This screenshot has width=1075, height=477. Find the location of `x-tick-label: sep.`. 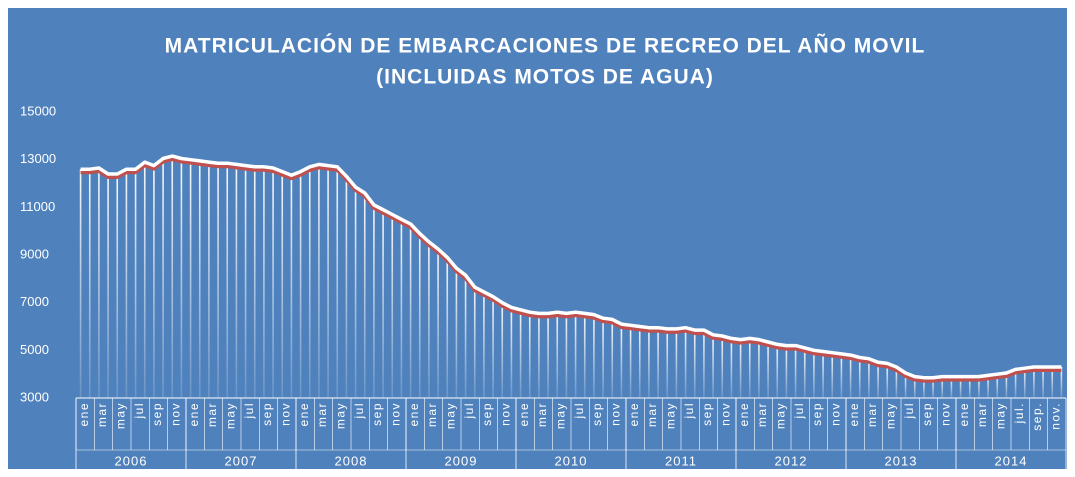

x-tick-label: sep. is located at coordinates (1037, 416).